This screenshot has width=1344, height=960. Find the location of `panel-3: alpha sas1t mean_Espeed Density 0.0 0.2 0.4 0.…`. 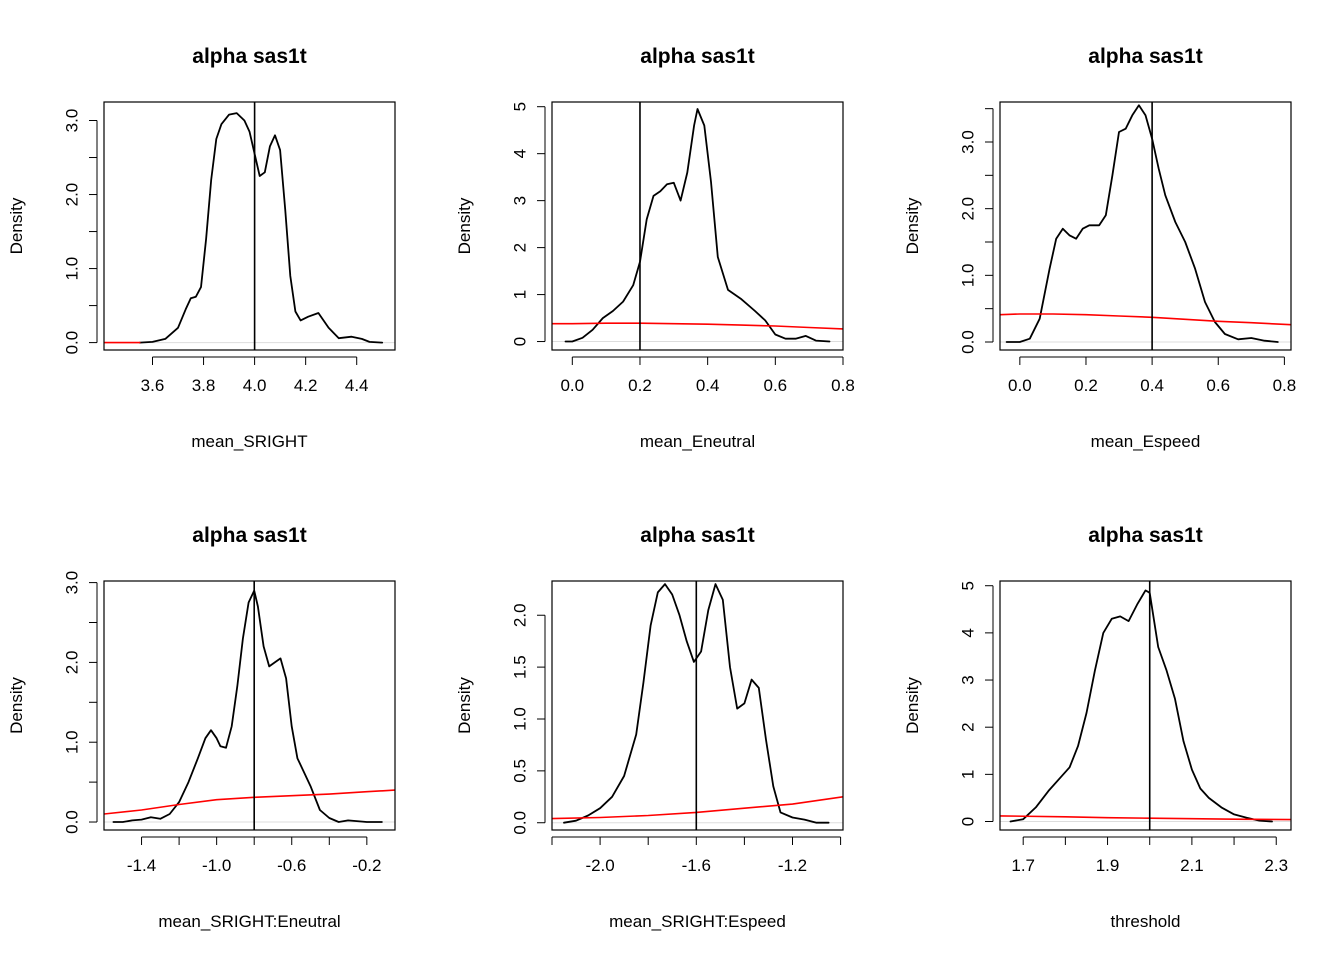

panel-3: alpha sas1t mean_Espeed Density 0.0 0.2 0.4 0.… is located at coordinates (1099, 248).